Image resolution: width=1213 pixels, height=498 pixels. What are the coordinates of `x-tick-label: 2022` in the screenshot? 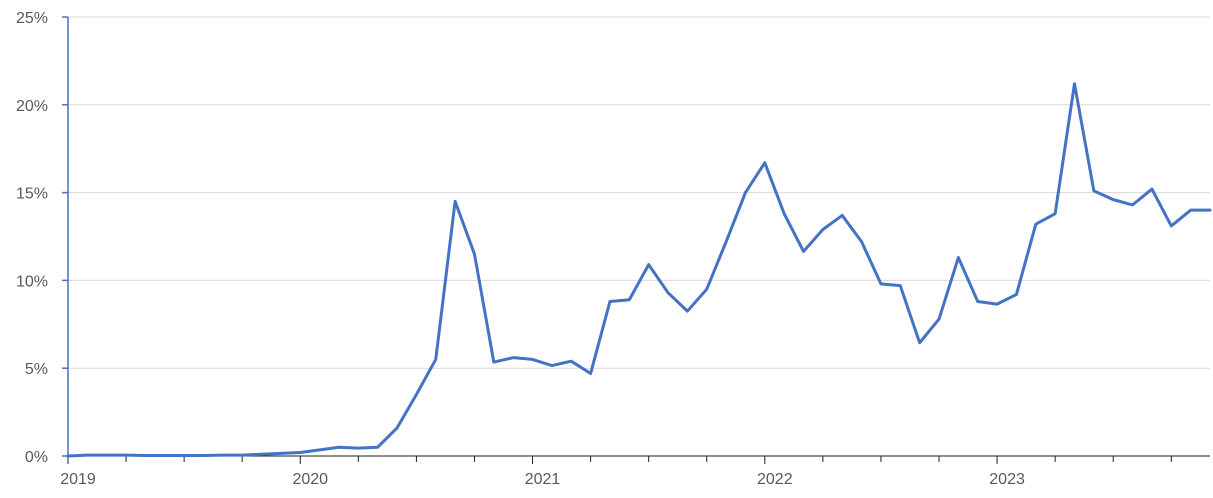 It's located at (775, 479).